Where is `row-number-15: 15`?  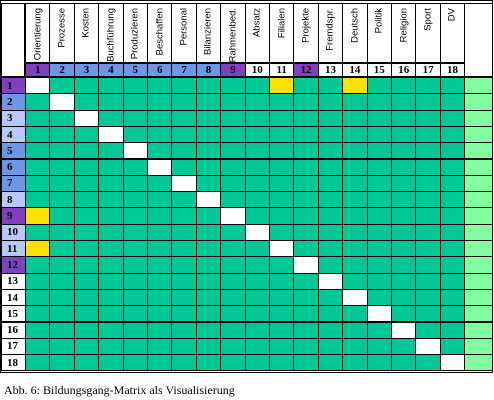
row-number-15: 15 is located at coordinates (13, 314).